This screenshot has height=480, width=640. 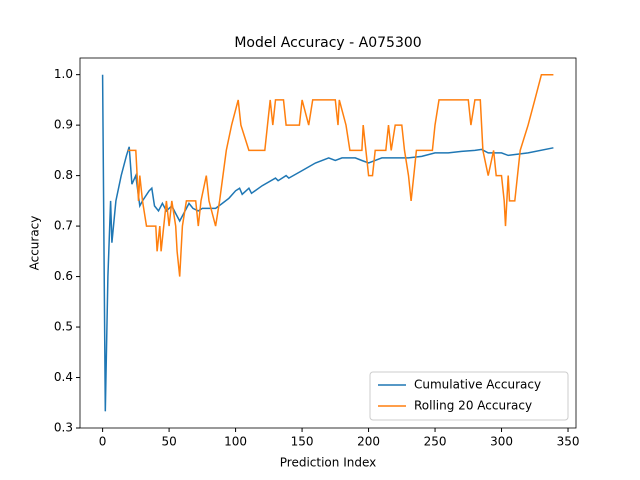 What do you see at coordinates (168, 442) in the screenshot?
I see `x-tick-label: 50` at bounding box center [168, 442].